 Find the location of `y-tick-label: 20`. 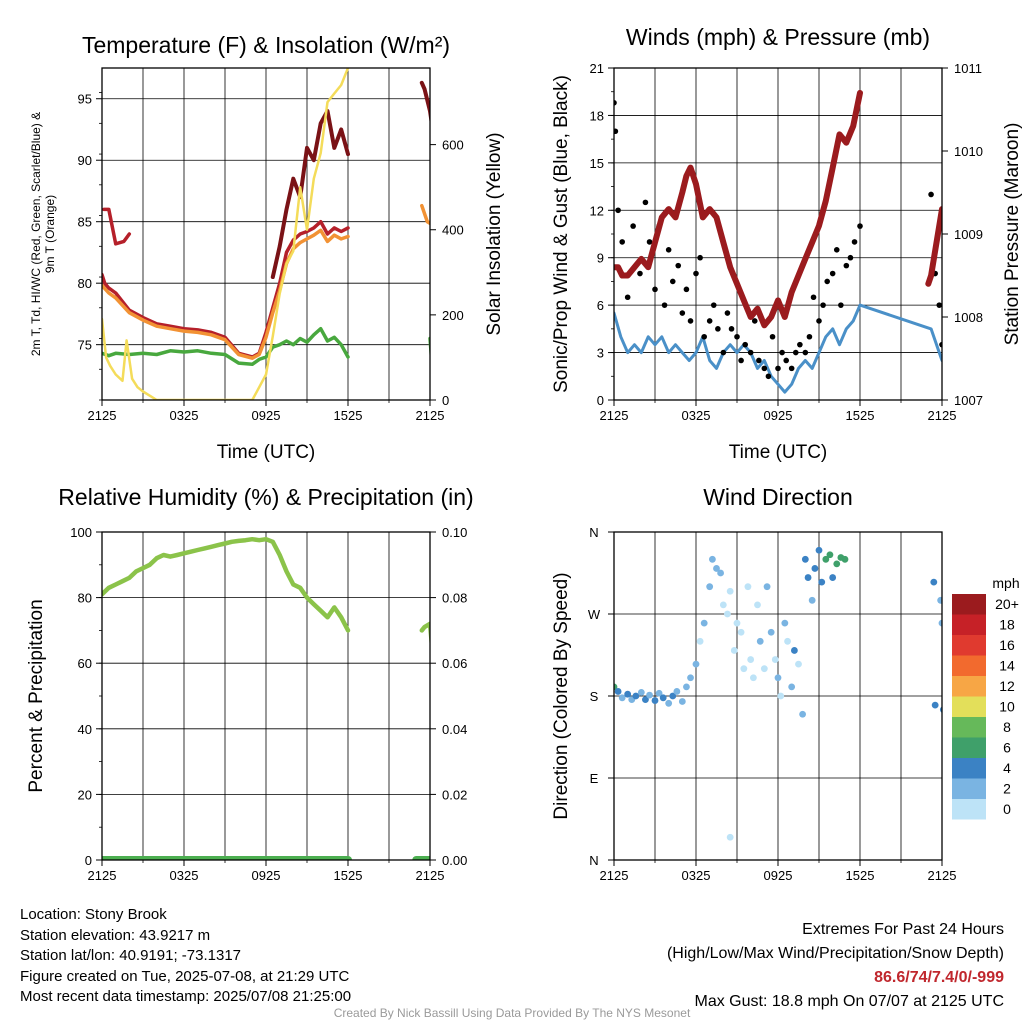

y-tick-label: 20 is located at coordinates (85, 794).